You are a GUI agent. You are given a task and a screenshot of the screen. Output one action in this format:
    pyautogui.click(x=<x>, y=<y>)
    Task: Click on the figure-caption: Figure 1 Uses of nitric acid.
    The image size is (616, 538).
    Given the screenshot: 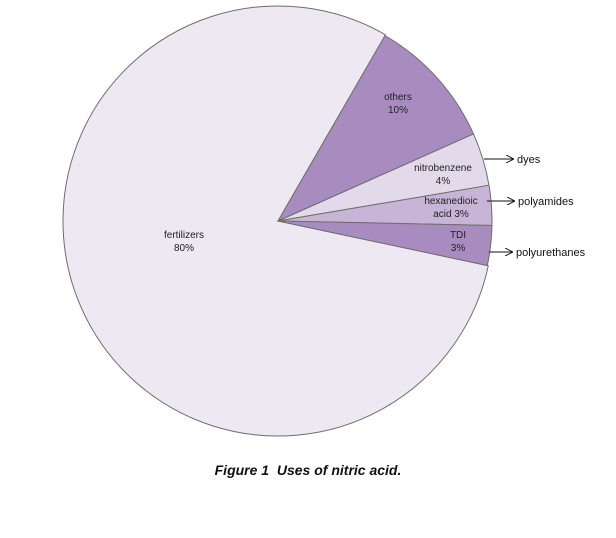 What is the action you would take?
    pyautogui.click(x=308, y=470)
    